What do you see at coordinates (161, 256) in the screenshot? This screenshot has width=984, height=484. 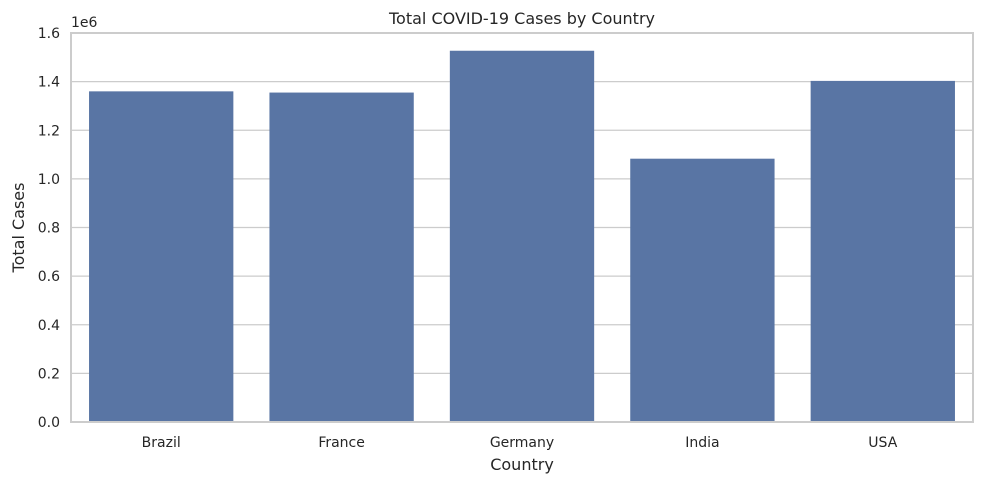 I see `bar-brazil` at bounding box center [161, 256].